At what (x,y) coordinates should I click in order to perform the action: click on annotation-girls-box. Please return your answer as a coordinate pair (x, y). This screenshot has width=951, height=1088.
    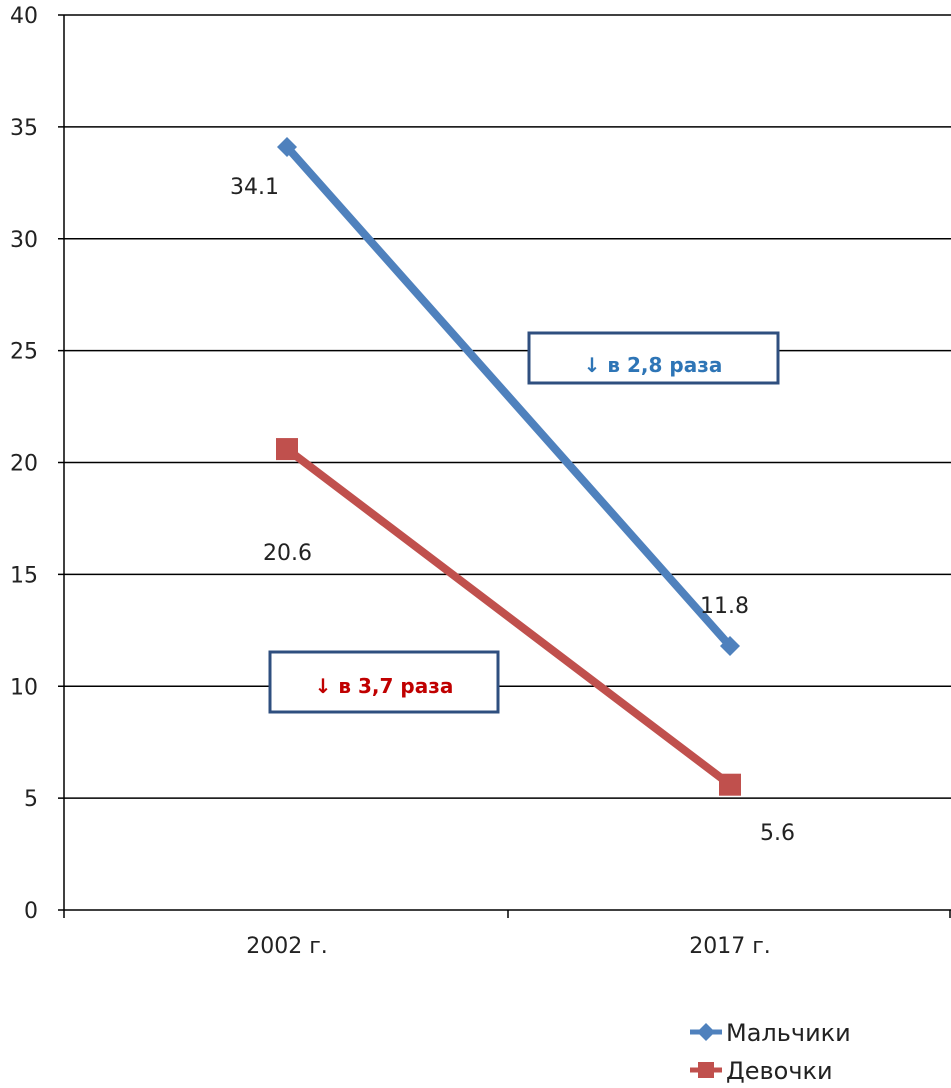
    Looking at the image, I should click on (384, 682).